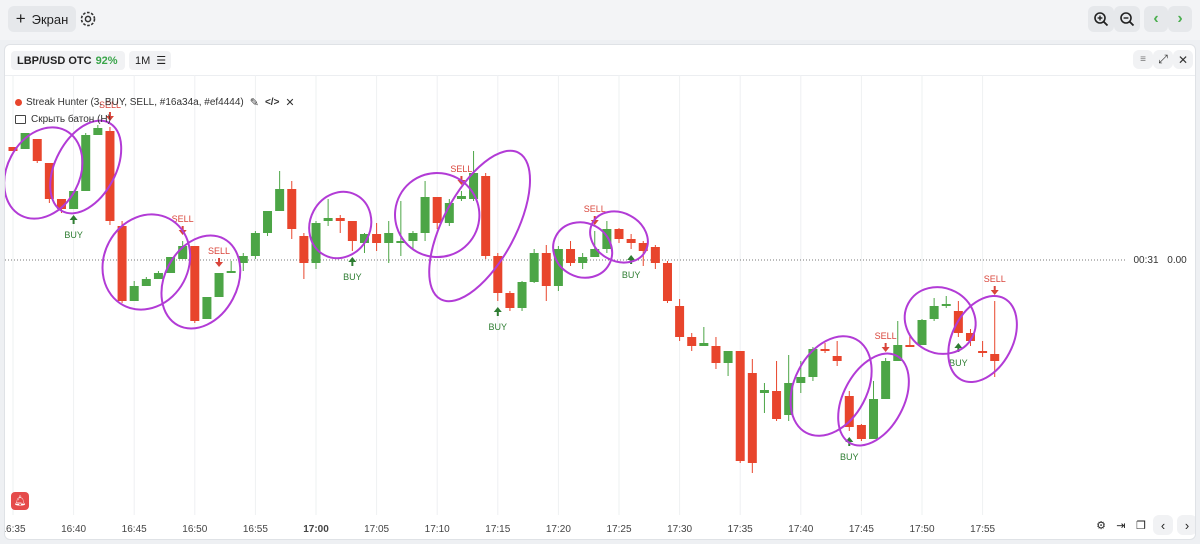  Describe the element at coordinates (63, 119) in the screenshot. I see `hide-buttons-row: Скрыть батон (H)` at that location.